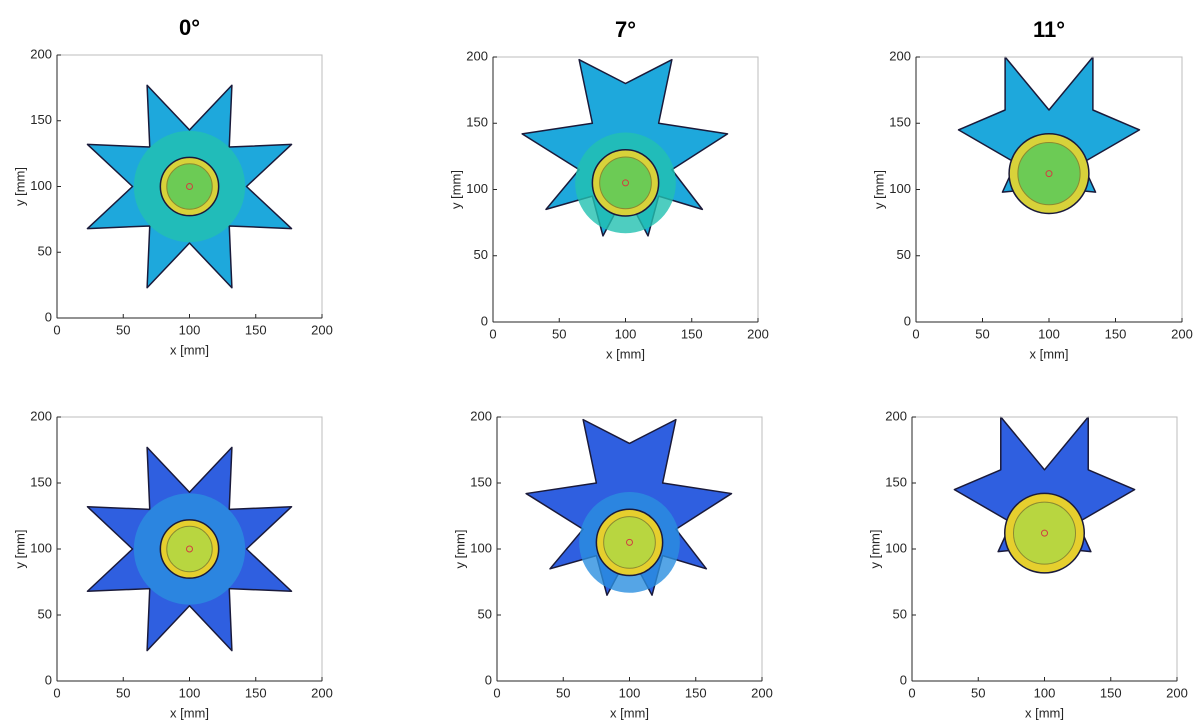  Describe the element at coordinates (625, 29) in the screenshot. I see `subplot-title: 7°` at that location.